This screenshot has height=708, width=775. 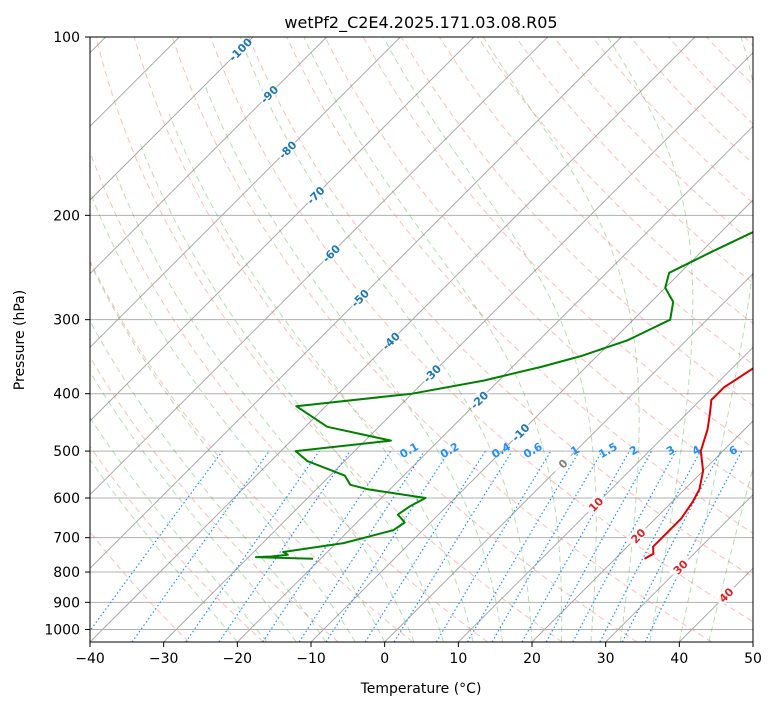 What do you see at coordinates (532, 659) in the screenshot?
I see `x-tick-label: 20` at bounding box center [532, 659].